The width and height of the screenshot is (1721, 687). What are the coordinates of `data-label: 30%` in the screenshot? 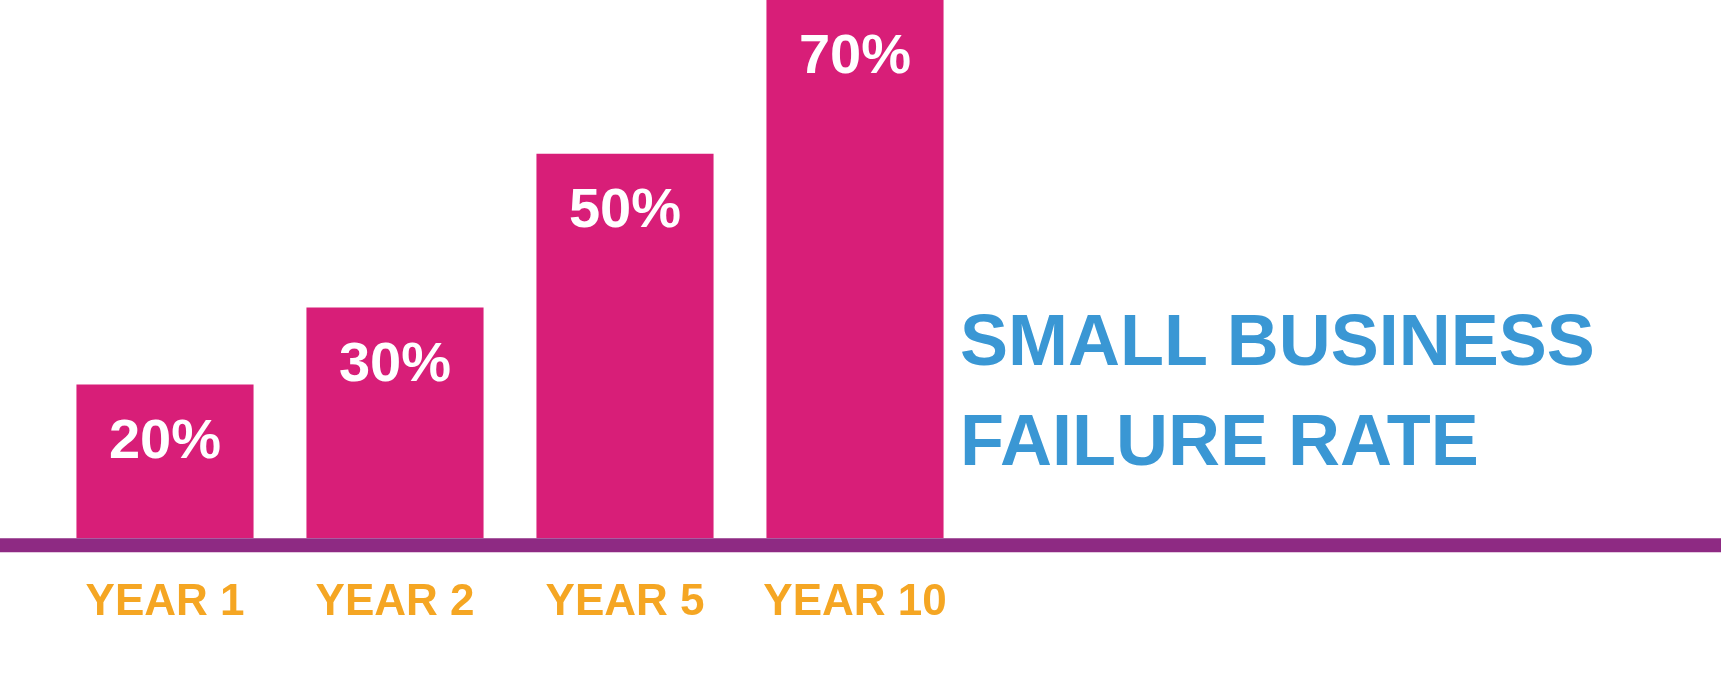 It's located at (395, 361).